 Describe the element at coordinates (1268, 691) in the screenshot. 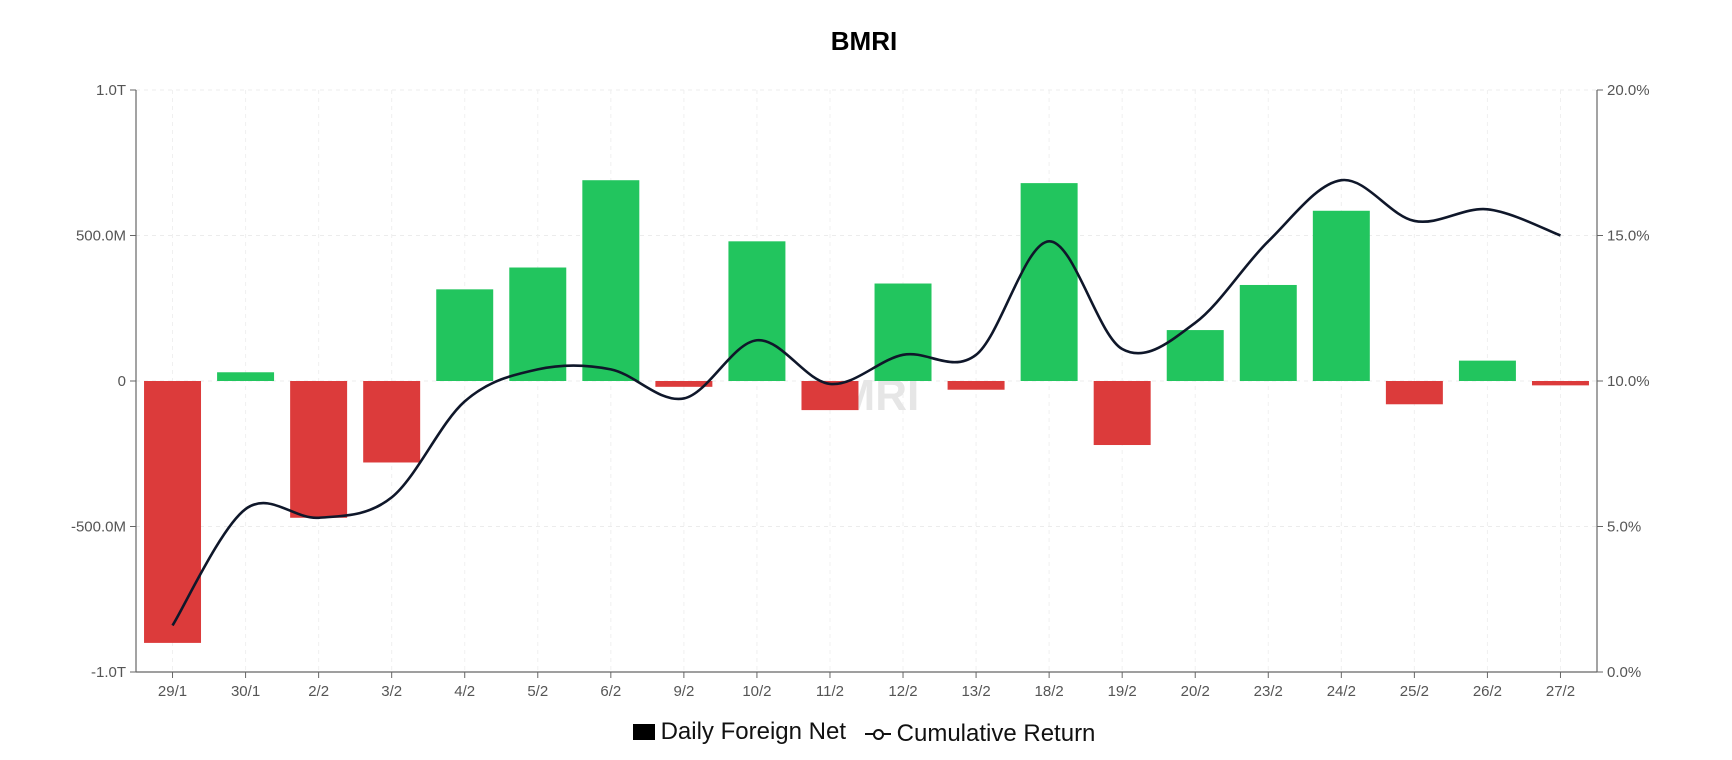

I see `x-tick-label: 23/2` at that location.